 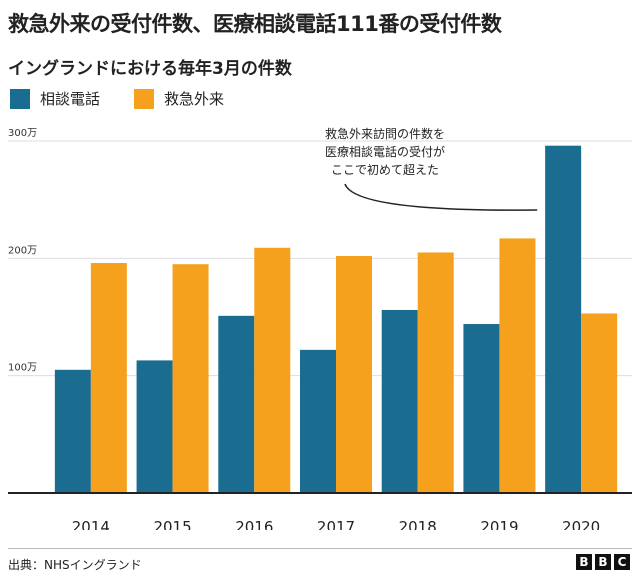 What do you see at coordinates (385, 151) in the screenshot?
I see `annotation-text: 医療相談電話の受付が` at bounding box center [385, 151].